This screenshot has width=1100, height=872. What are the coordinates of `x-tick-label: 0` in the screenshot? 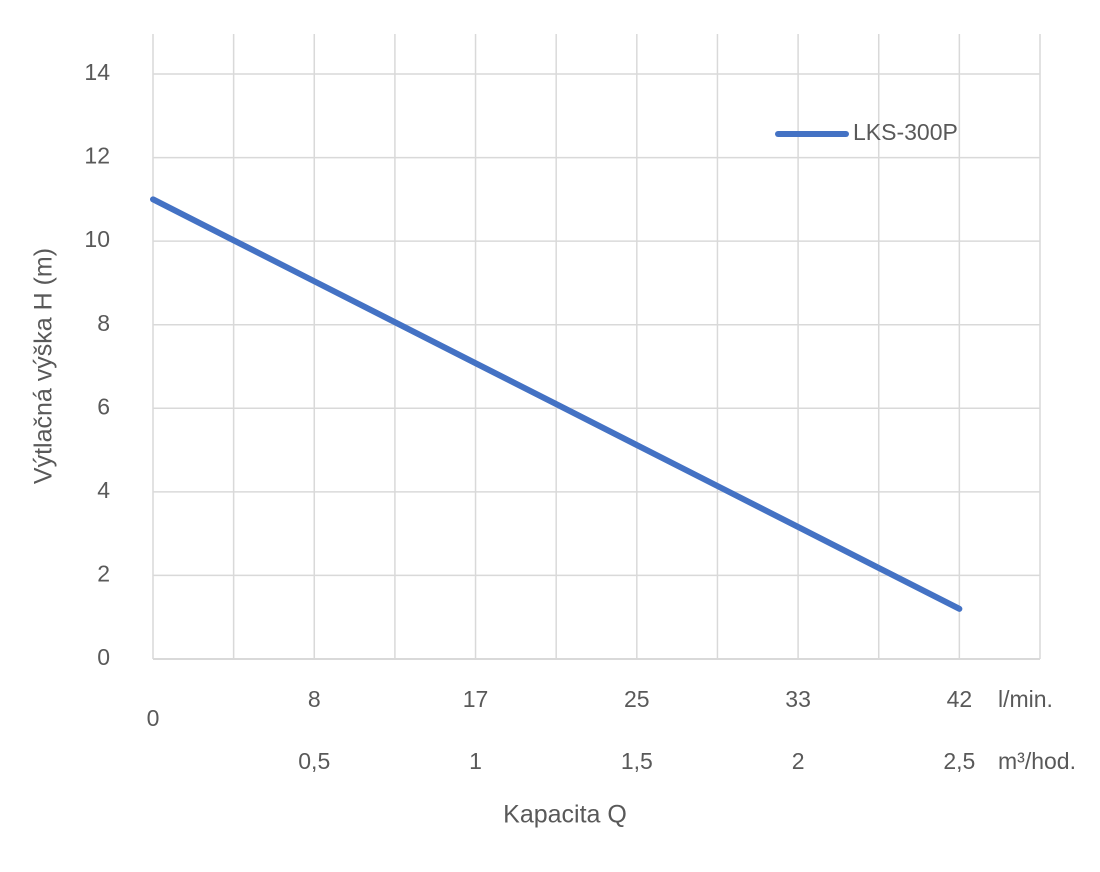 It's located at (153, 718).